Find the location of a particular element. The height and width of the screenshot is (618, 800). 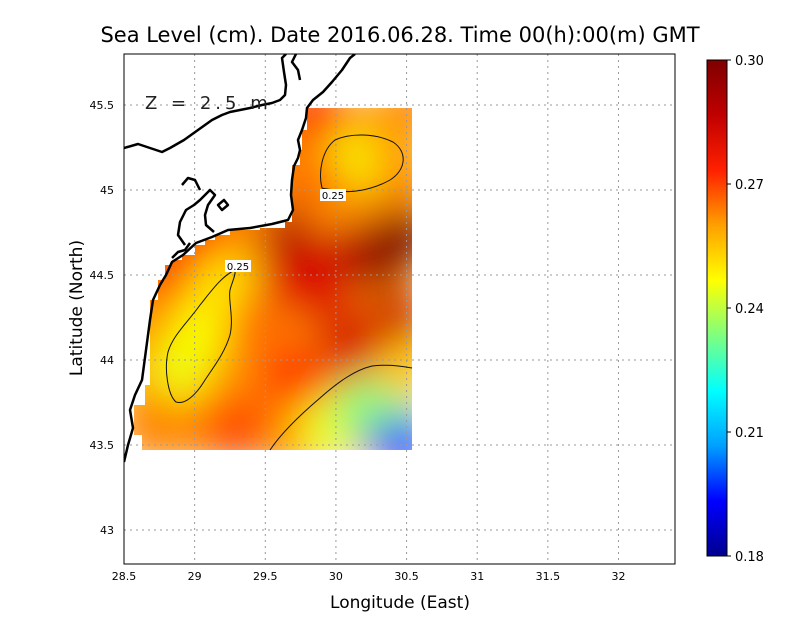

y-tick-label-3: 44.5 is located at coordinates (102, 275).